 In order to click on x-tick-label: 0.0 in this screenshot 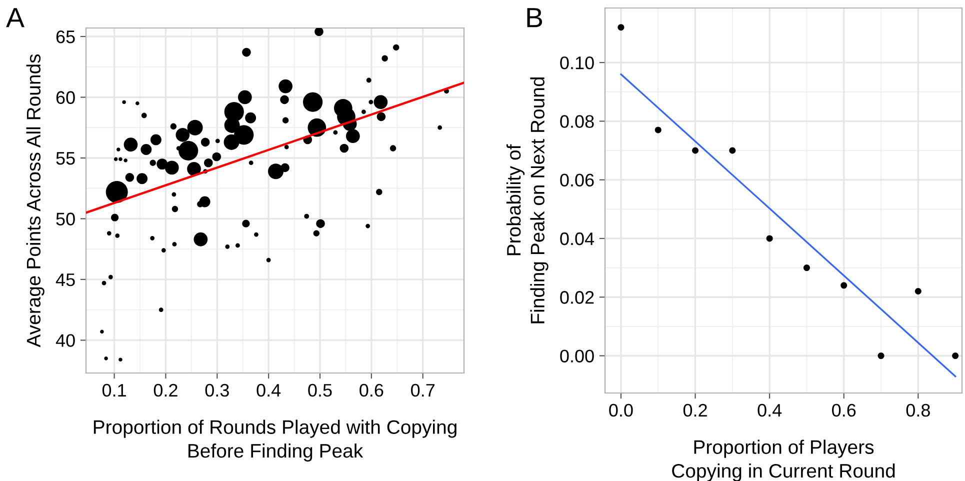, I will do `click(621, 410)`.